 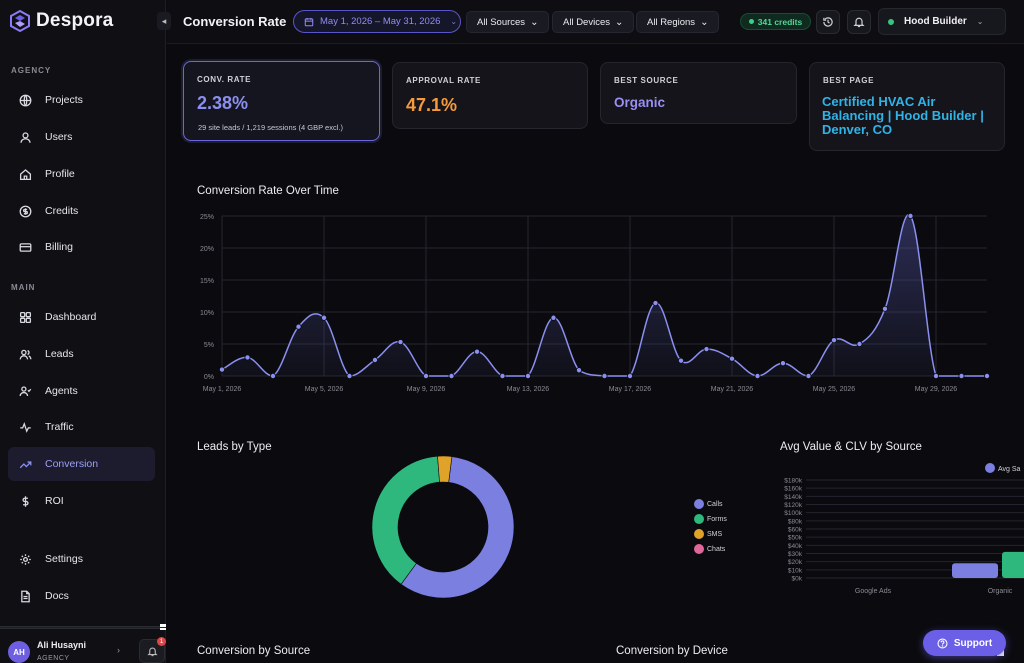 What do you see at coordinates (377, 21) in the screenshot?
I see `date-range-picker: May 1, 2026 – May 31, 2026 ⌄` at bounding box center [377, 21].